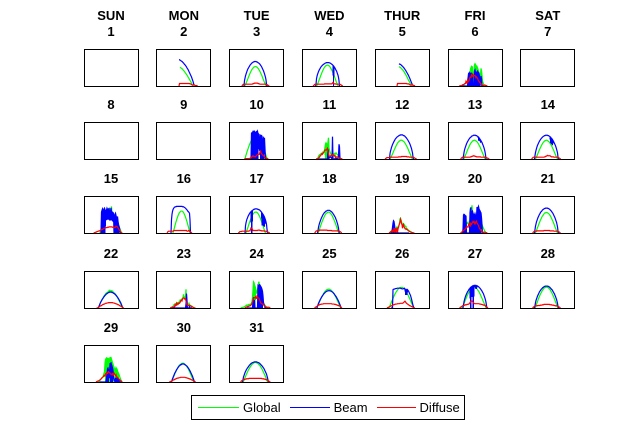 The height and width of the screenshot is (430, 636). Describe the element at coordinates (184, 178) in the screenshot. I see `day-number-16: 16` at that location.